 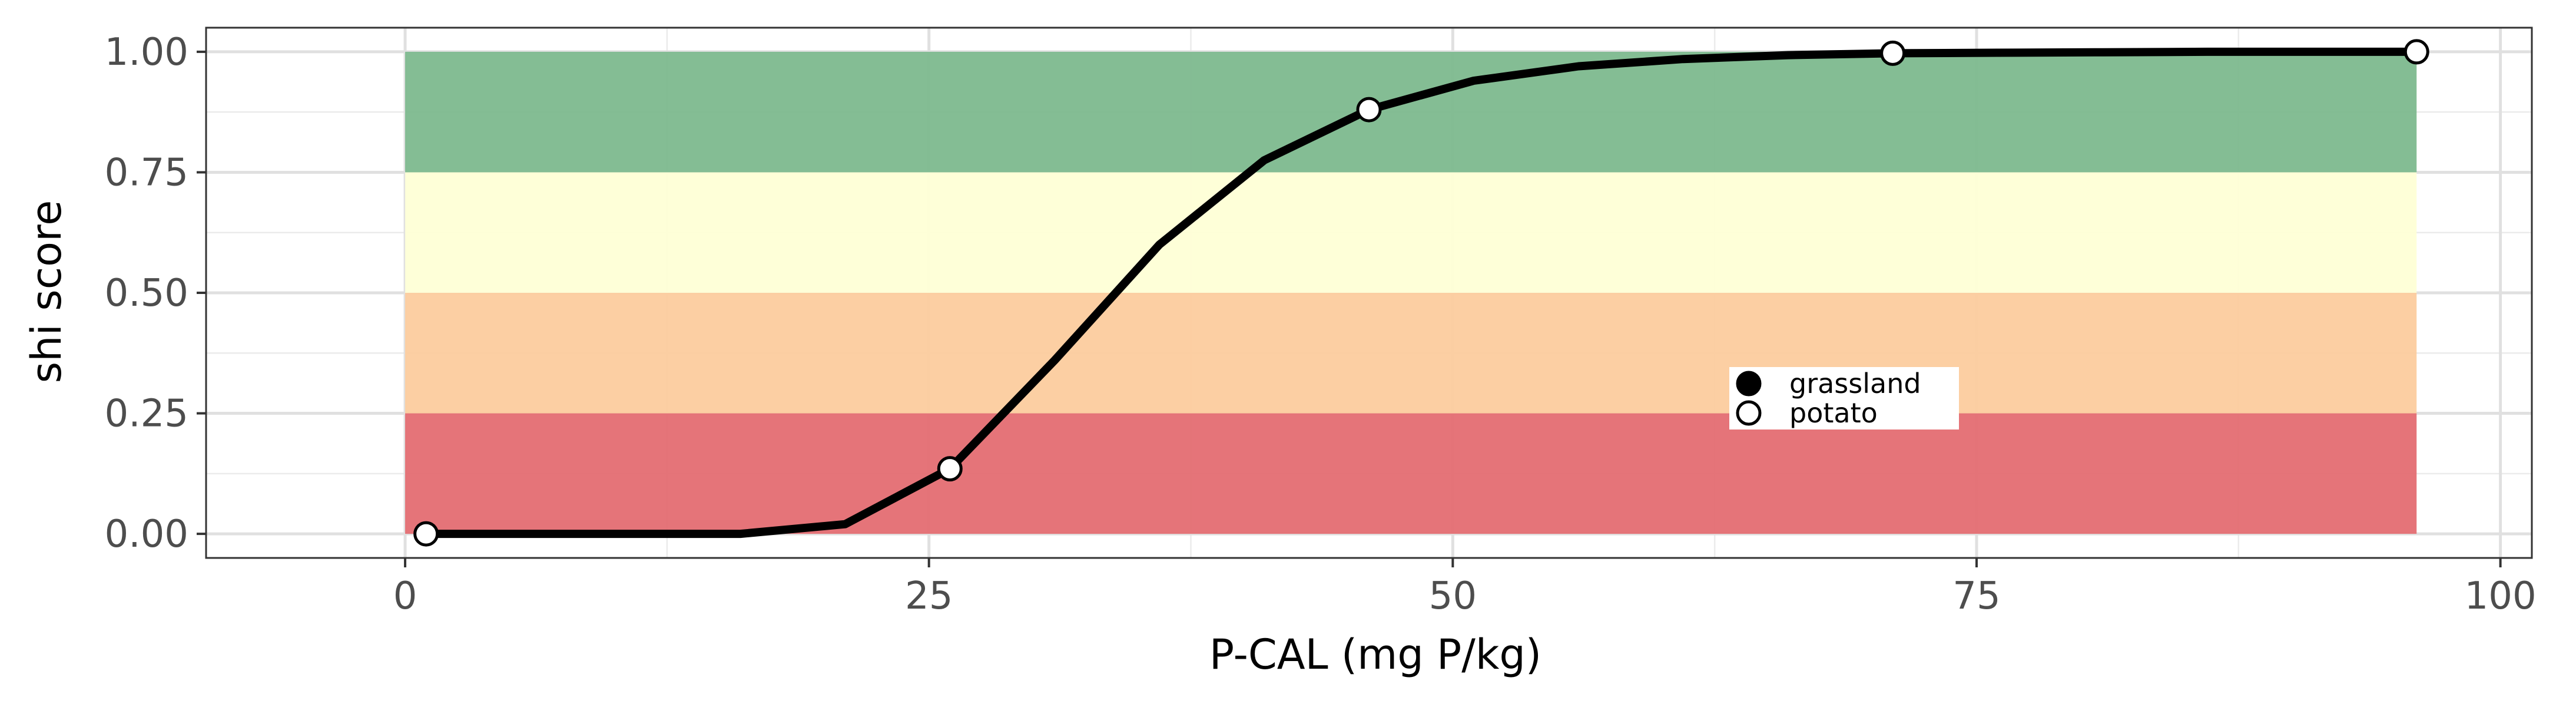 I want to click on y-tick-label: 0.00, so click(x=147, y=534).